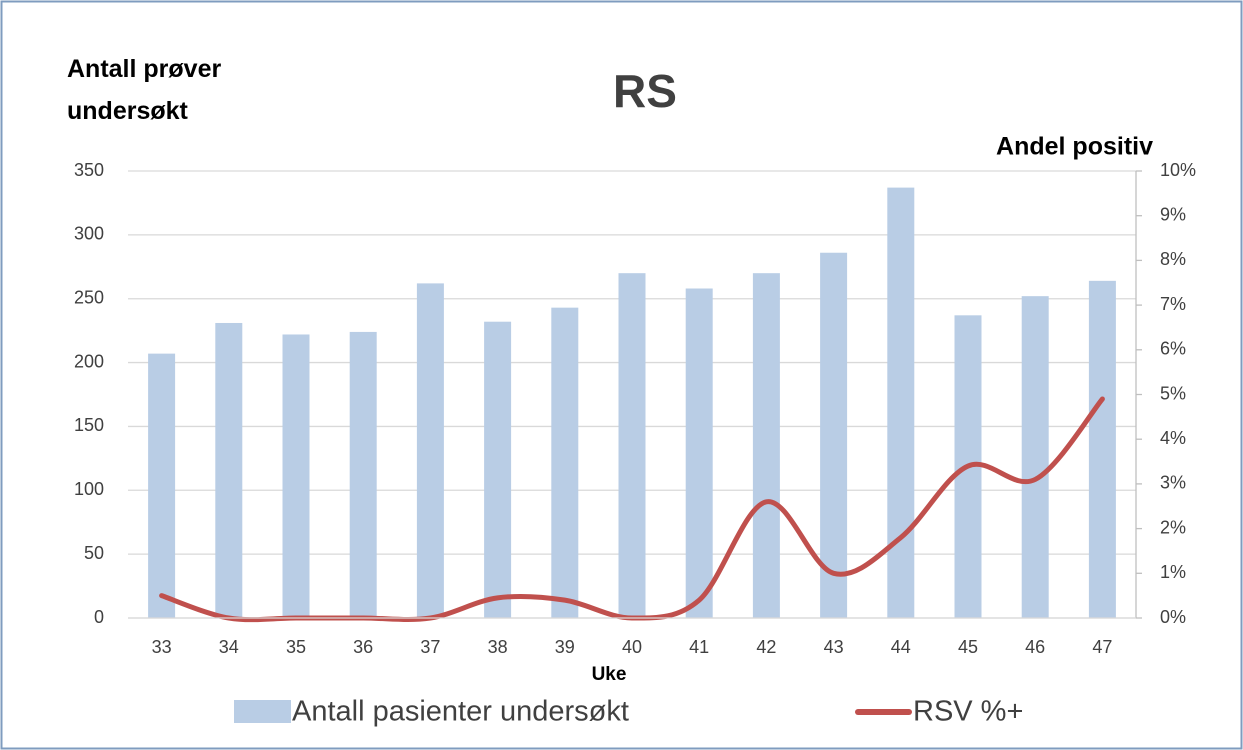 The height and width of the screenshot is (750, 1243). I want to click on y2-tick-label: 3%, so click(1173, 483).